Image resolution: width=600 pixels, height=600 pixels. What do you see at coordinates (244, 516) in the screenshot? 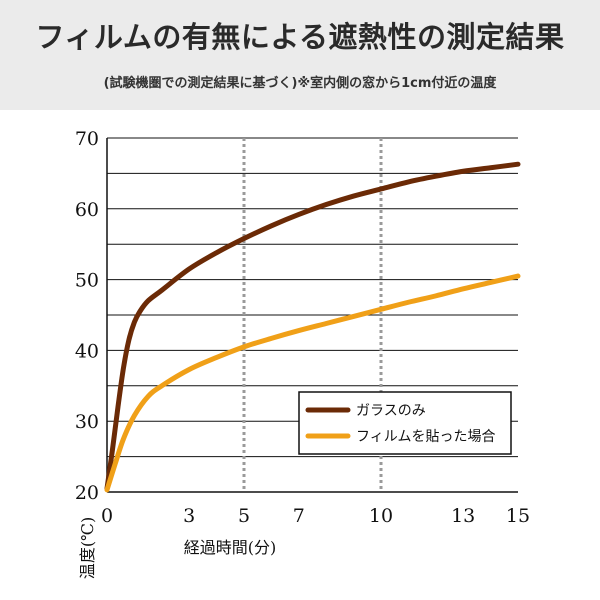
I see `x-tick-label: 5` at bounding box center [244, 516].